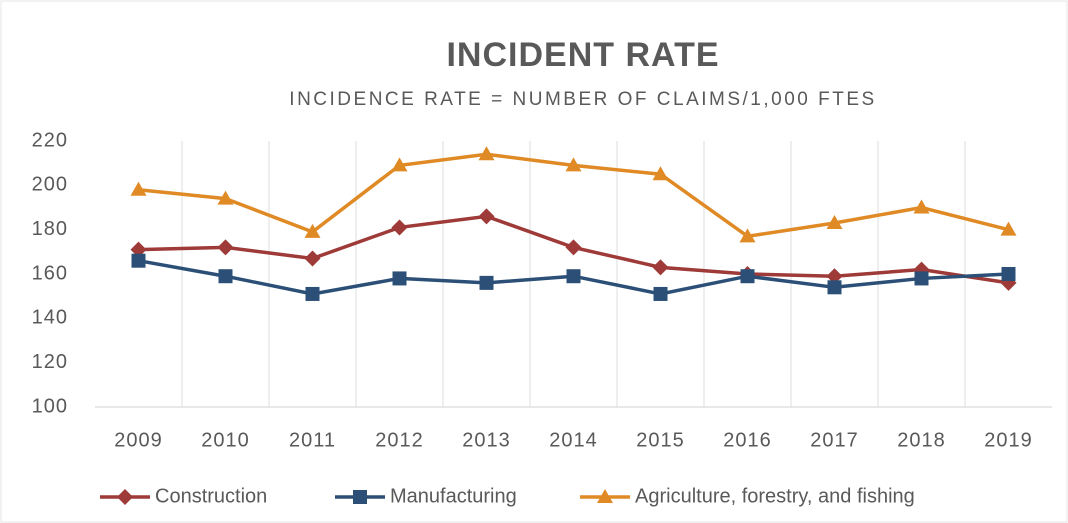 The height and width of the screenshot is (523, 1068). What do you see at coordinates (399, 440) in the screenshot?
I see `x-tick-label: 2012` at bounding box center [399, 440].